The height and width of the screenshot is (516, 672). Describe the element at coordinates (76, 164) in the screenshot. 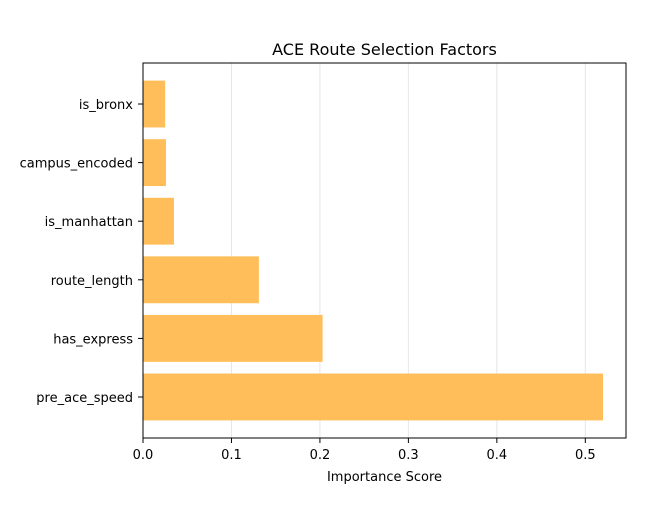

I see `y-tick-label: campus_encoded` at that location.